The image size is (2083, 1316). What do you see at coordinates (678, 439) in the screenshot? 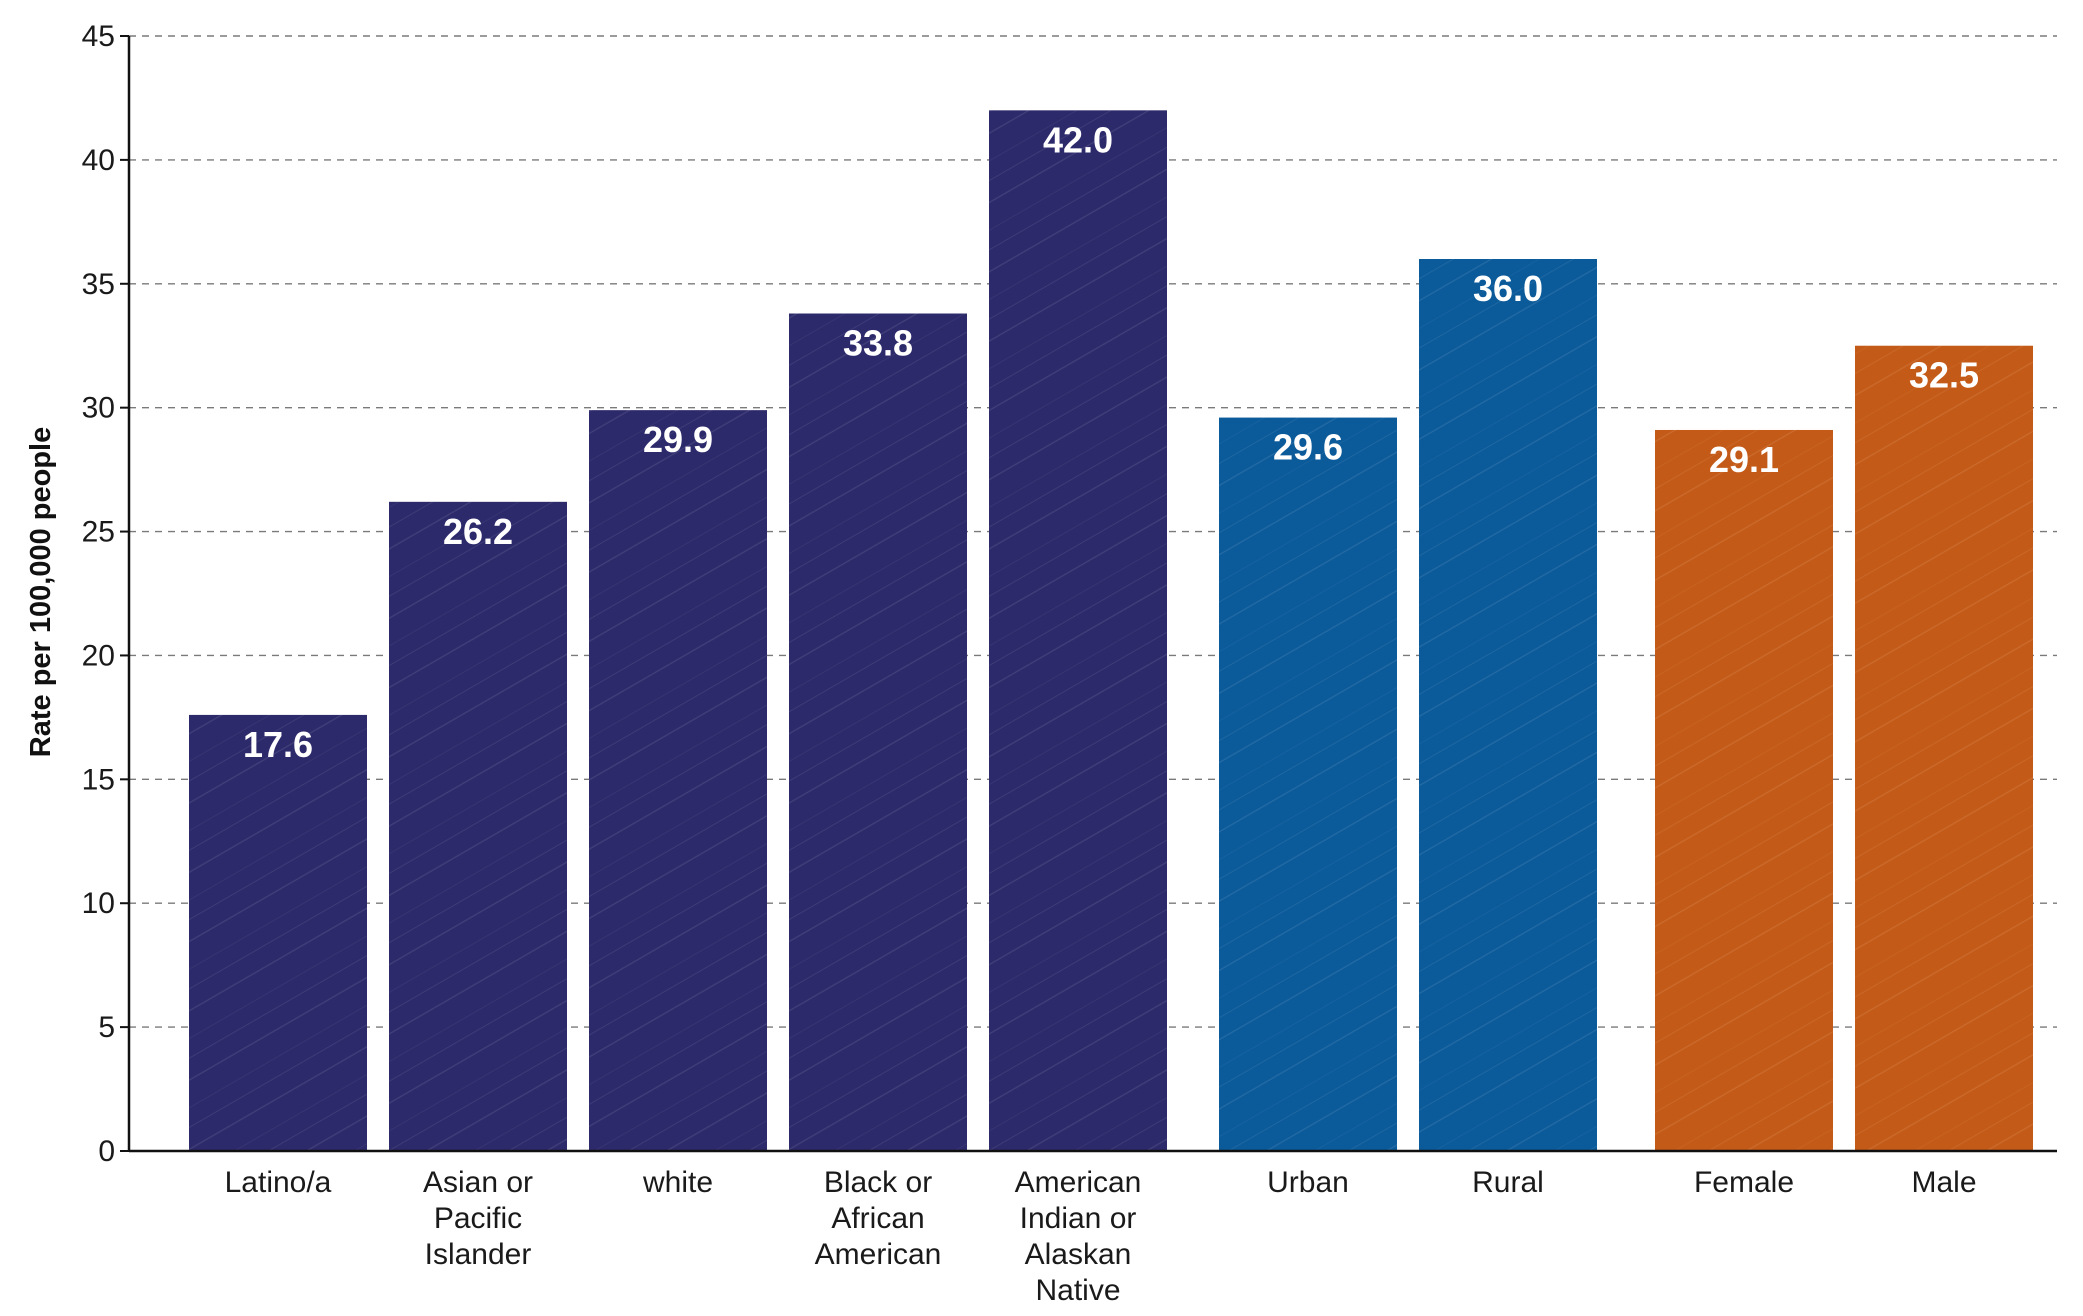
I see `data-label: 29.9` at bounding box center [678, 439].